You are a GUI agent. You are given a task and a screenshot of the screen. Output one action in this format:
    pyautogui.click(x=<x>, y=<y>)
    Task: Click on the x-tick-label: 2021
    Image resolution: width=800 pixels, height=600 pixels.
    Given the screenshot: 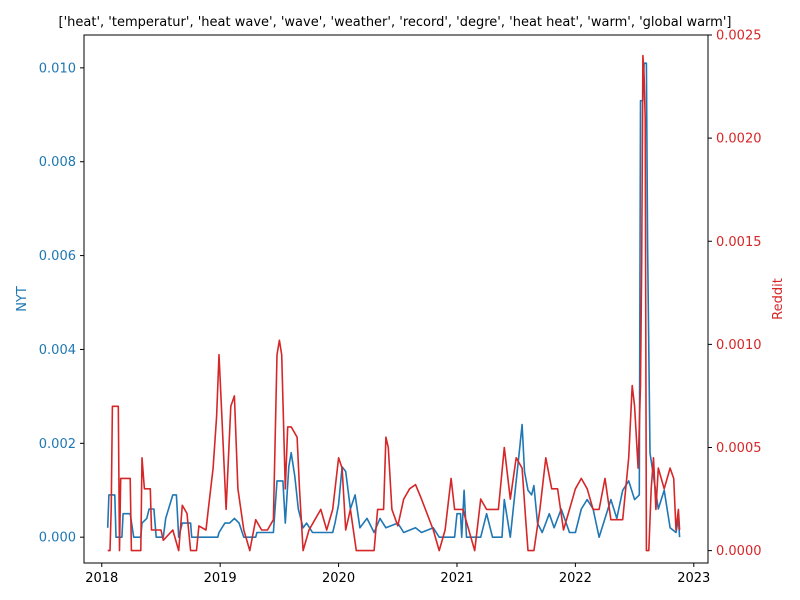 What is the action you would take?
    pyautogui.click(x=456, y=578)
    